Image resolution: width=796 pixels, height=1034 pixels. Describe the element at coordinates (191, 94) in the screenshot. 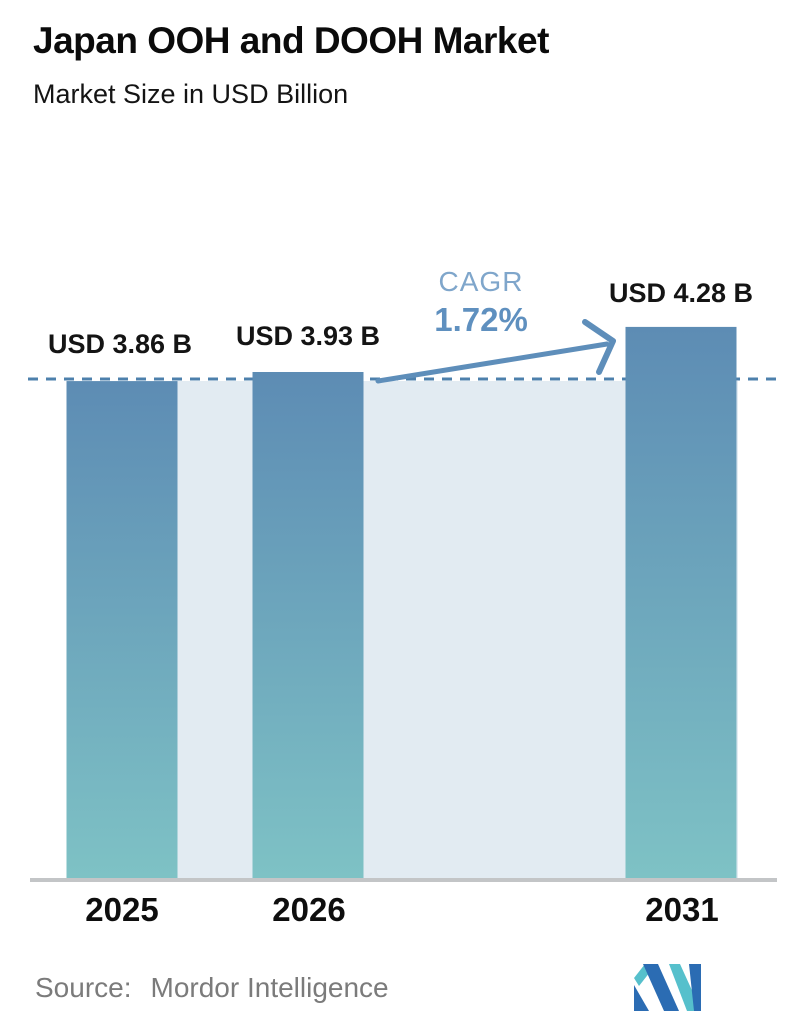

I see `page-subtitle: Market Size in USD Billion` at that location.